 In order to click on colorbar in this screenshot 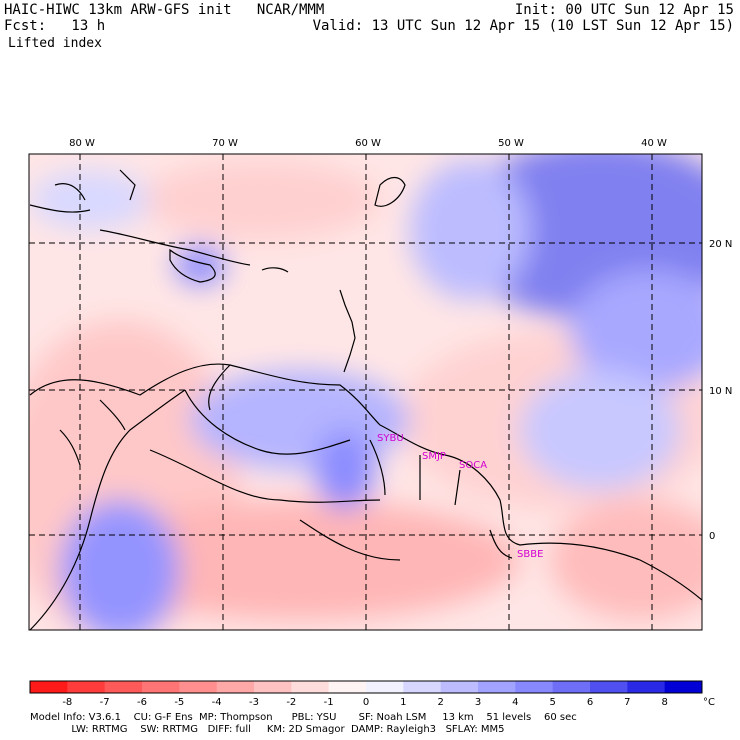, I will do `click(366, 687)`.